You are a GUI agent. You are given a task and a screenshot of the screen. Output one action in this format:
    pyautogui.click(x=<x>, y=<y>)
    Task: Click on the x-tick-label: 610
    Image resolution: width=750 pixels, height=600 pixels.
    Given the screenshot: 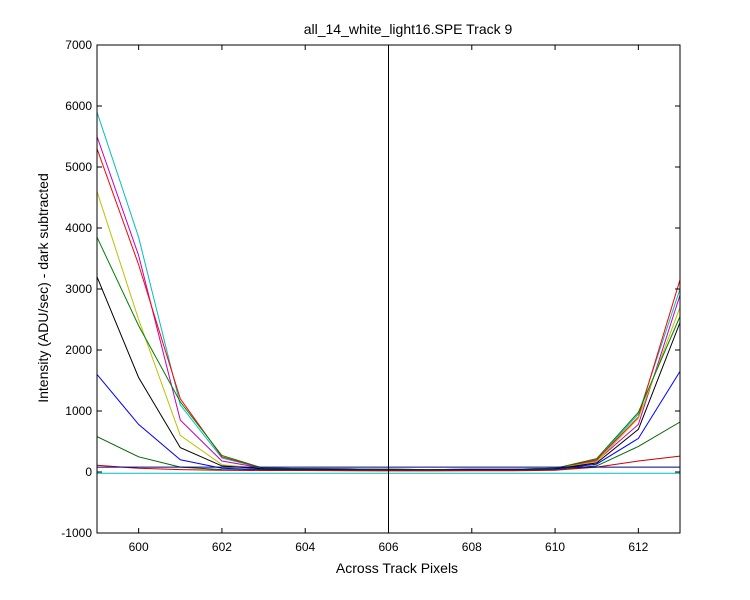 What is the action you would take?
    pyautogui.click(x=555, y=547)
    